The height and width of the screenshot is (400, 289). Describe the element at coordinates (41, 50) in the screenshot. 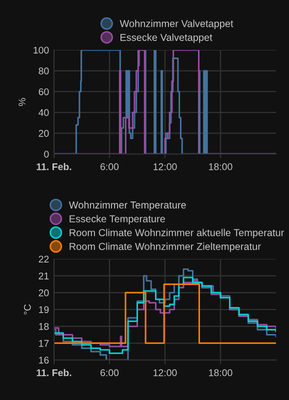

I see `y-tick-label: 100` at that location.